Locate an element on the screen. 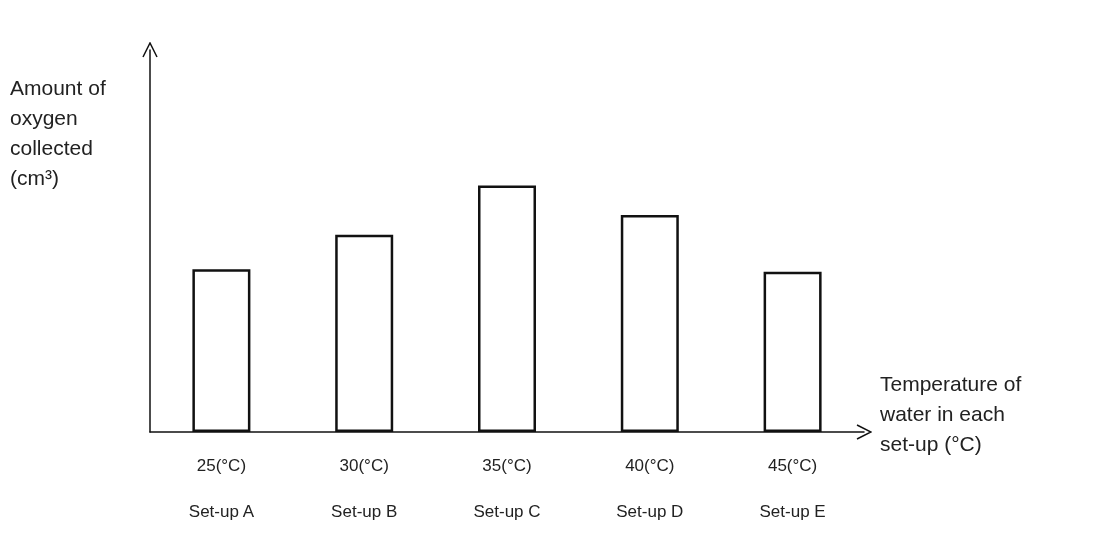 This screenshot has height=536, width=1104. y-axis-title: Amount of oxygen collected (cm³) is located at coordinates (61, 132).